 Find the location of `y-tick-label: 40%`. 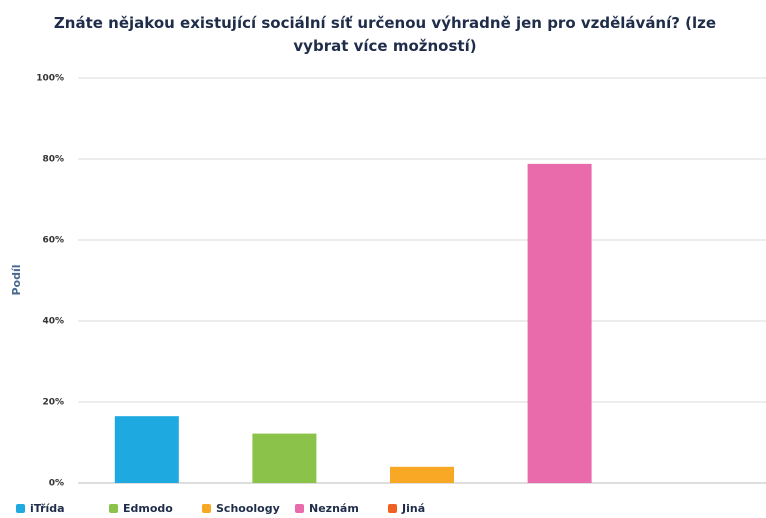

y-tick-label: 40% is located at coordinates (53, 322).